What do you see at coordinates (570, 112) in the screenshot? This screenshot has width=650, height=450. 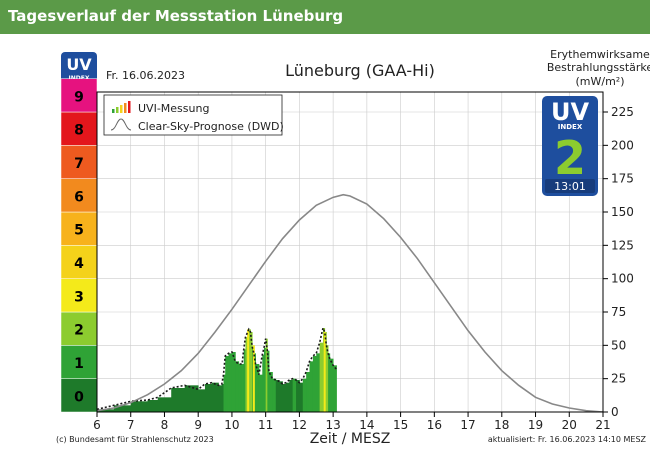 I see `badge-logo-text: UV` at bounding box center [570, 112].